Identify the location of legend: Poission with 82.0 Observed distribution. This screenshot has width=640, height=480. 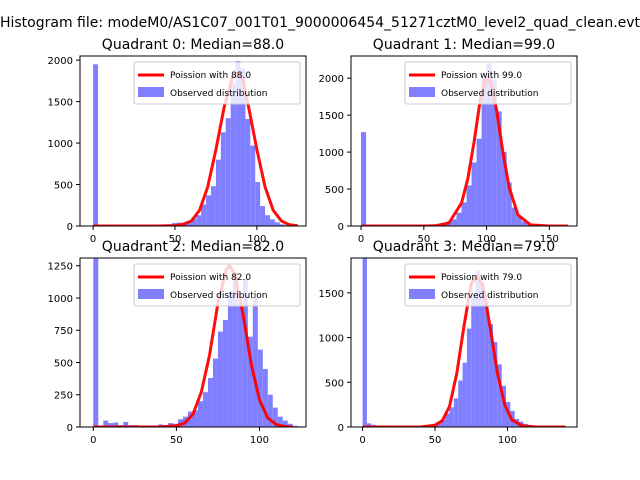
(217, 285).